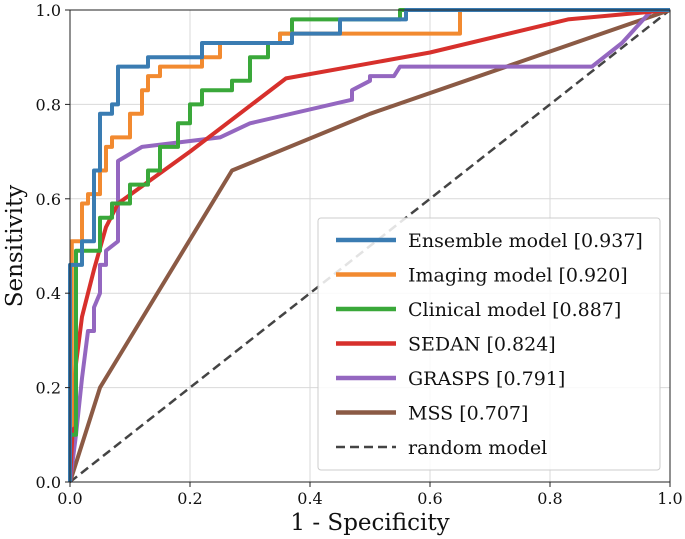 The height and width of the screenshot is (539, 685). Describe the element at coordinates (369, 523) in the screenshot. I see `x-axis-label: 1 - Specificity` at that location.